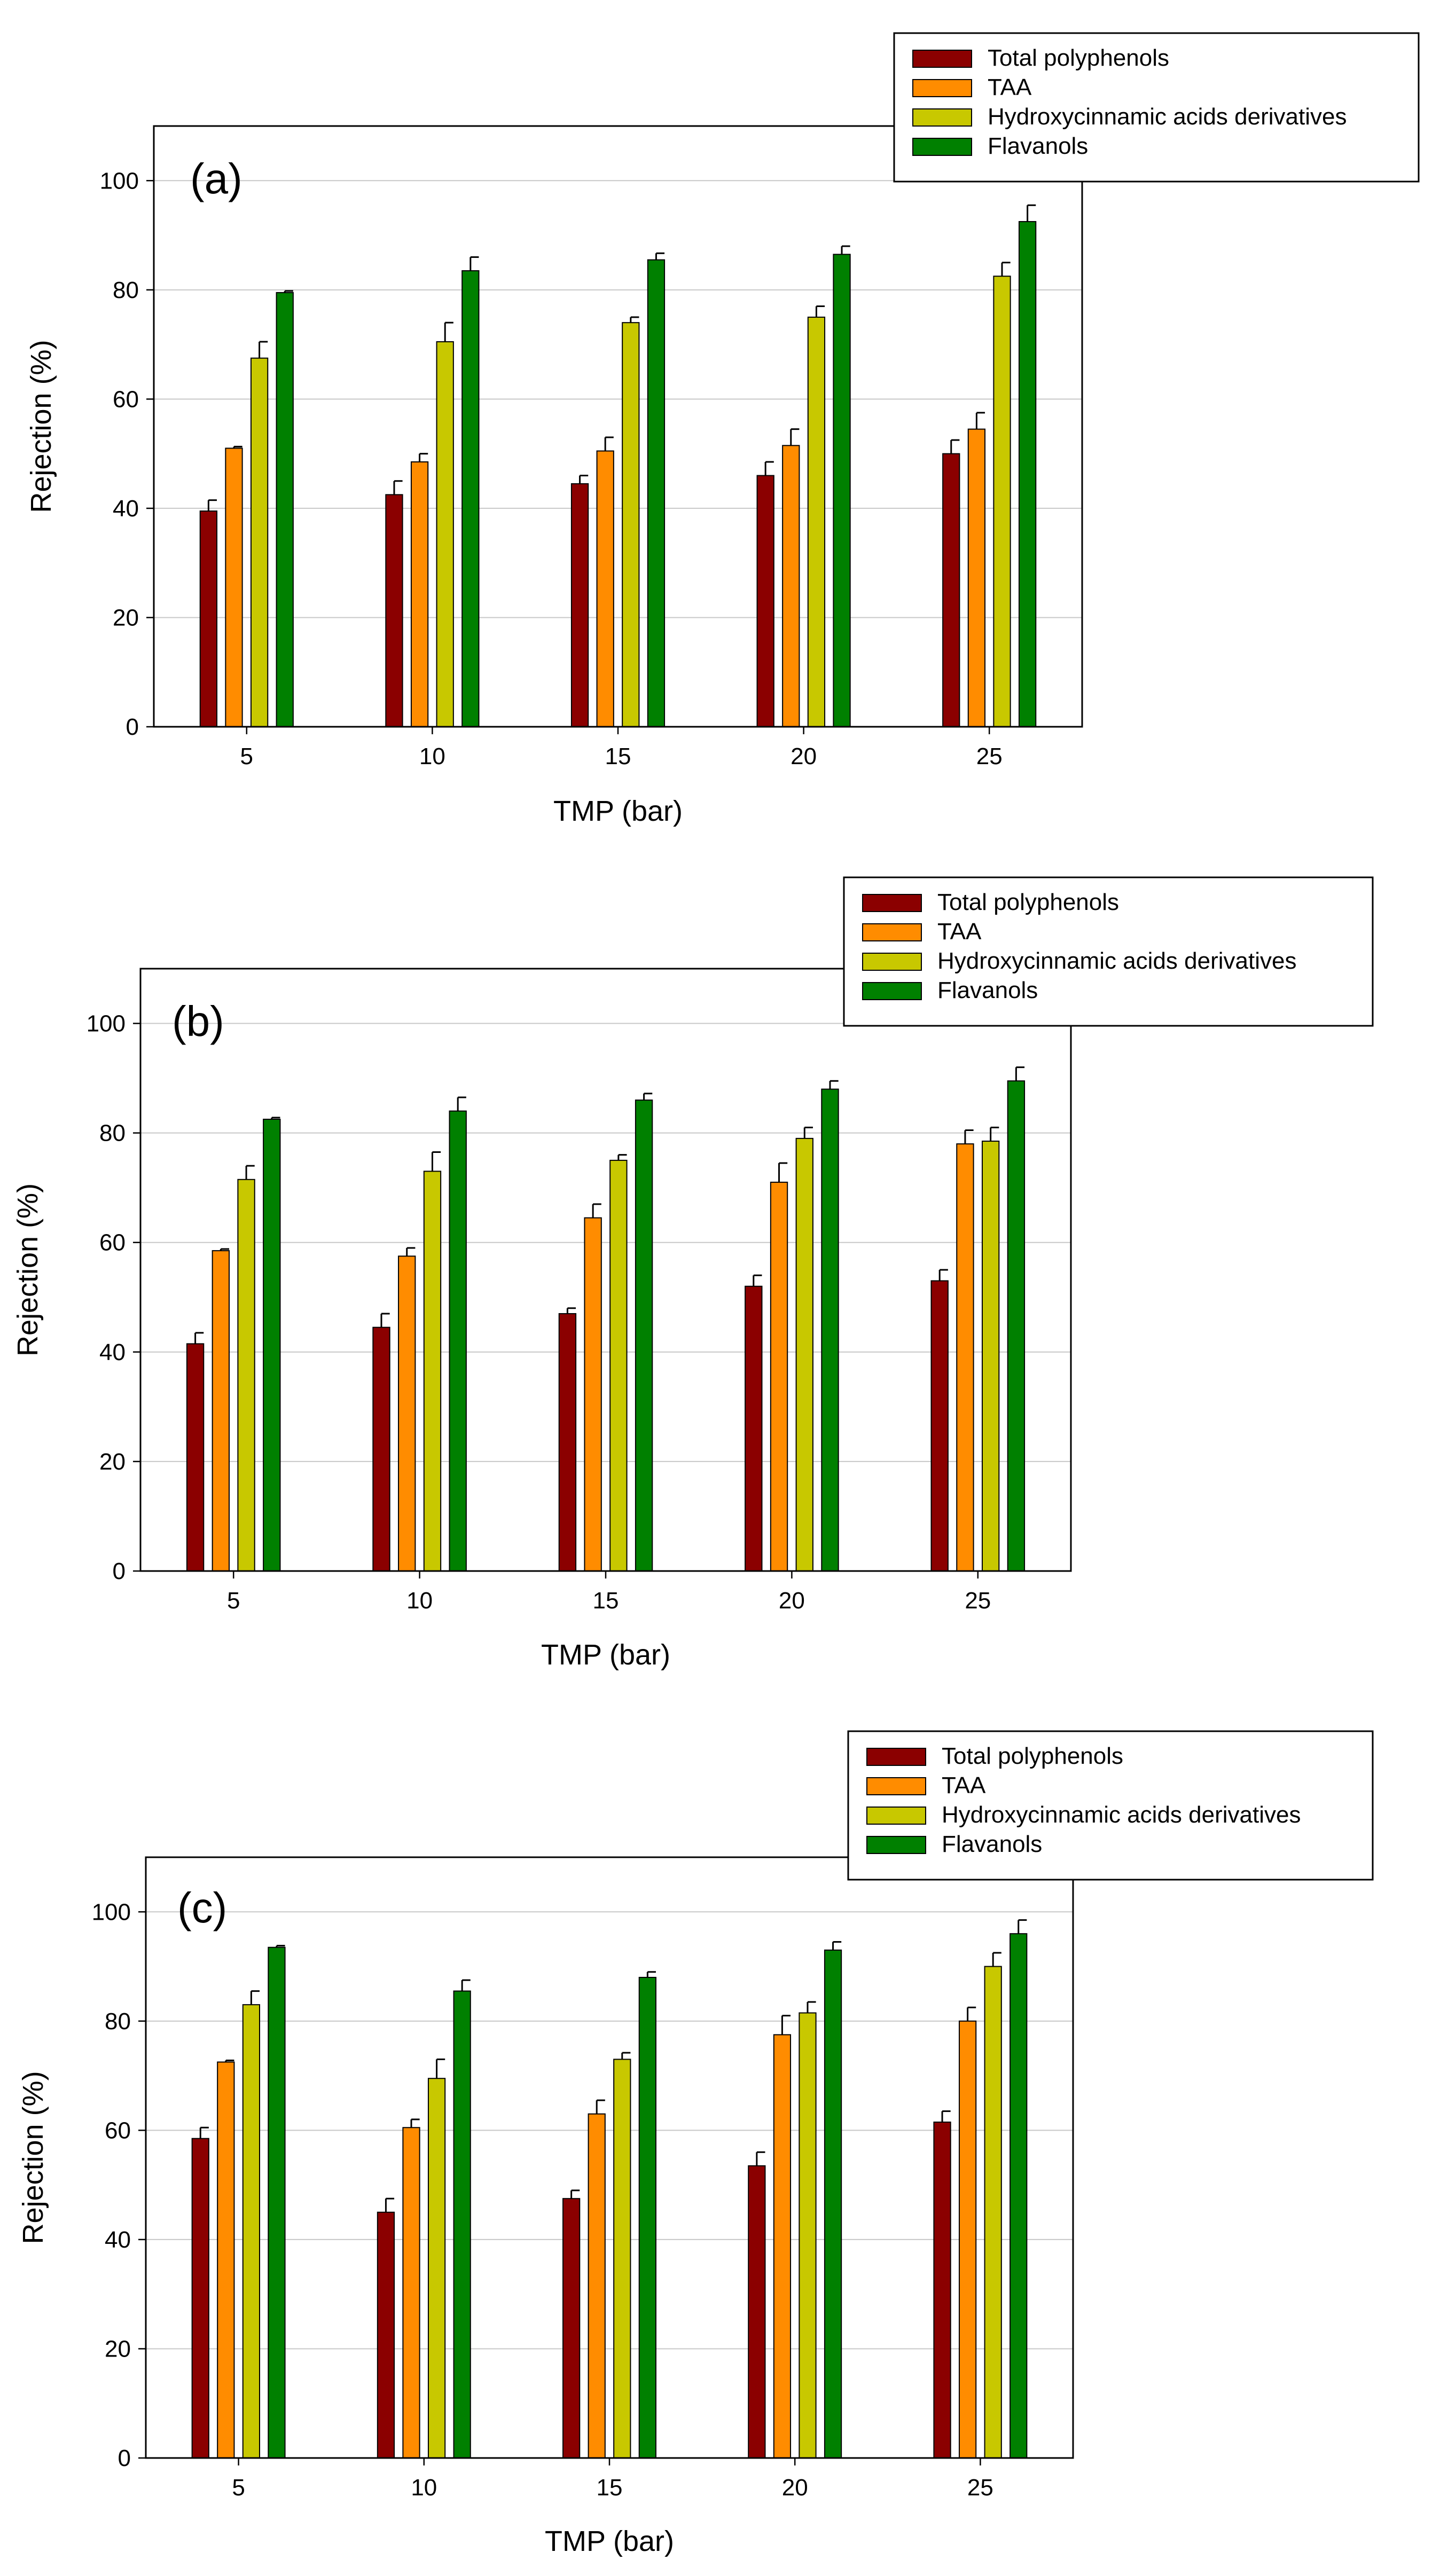 The width and height of the screenshot is (1440, 2576). Describe the element at coordinates (247, 756) in the screenshot. I see `x-tick-label: 5` at that location.